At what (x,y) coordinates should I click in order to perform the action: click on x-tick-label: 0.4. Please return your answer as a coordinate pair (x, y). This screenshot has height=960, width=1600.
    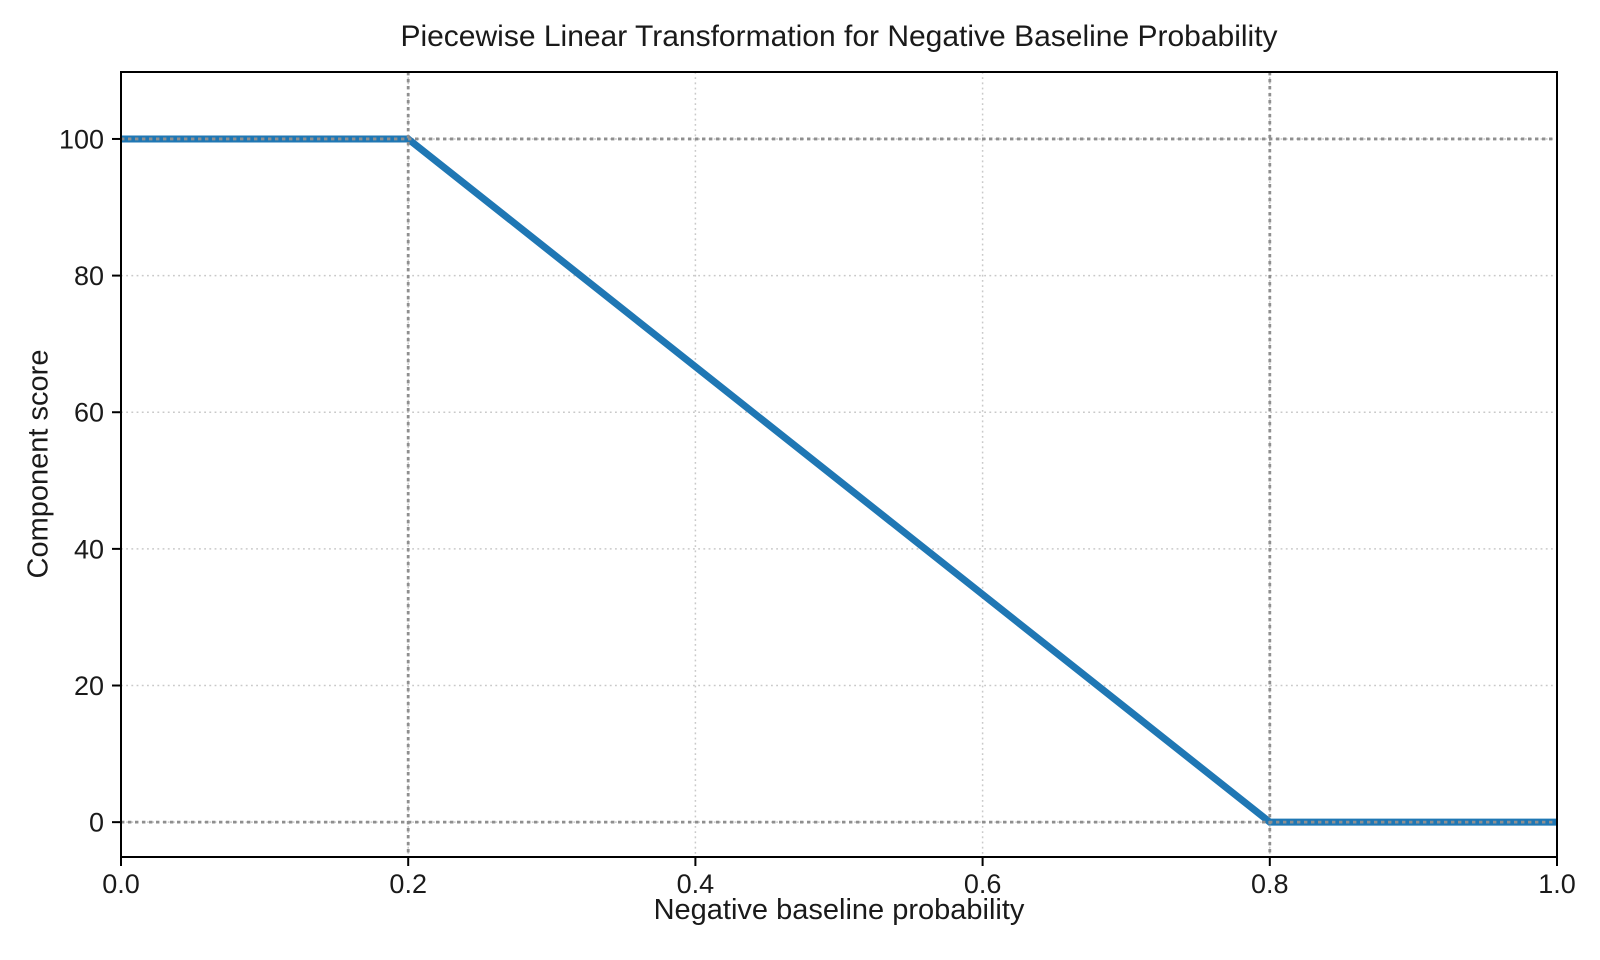
    Looking at the image, I should click on (696, 884).